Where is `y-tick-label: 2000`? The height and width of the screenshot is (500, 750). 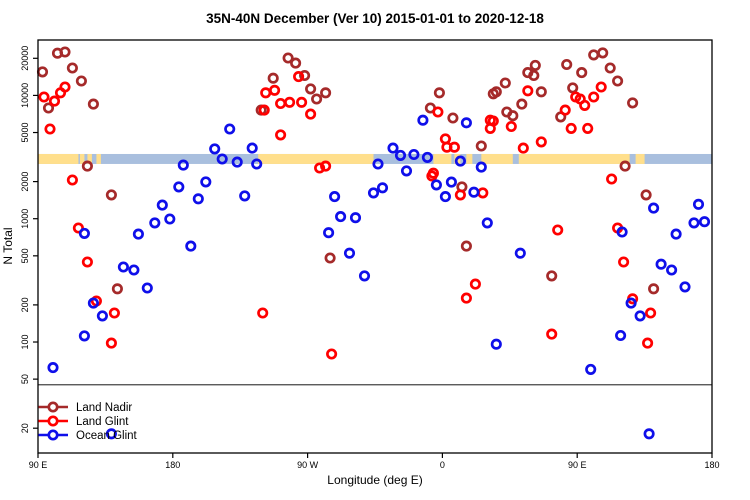
y-tick-label: 2000 is located at coordinates (25, 182).